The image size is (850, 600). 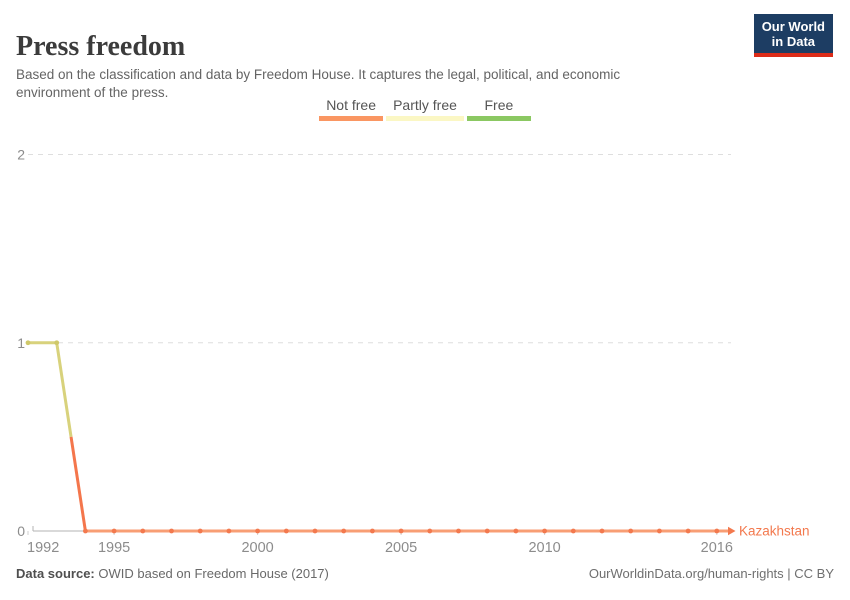 What do you see at coordinates (21, 155) in the screenshot?
I see `y-tick-label: 2` at bounding box center [21, 155].